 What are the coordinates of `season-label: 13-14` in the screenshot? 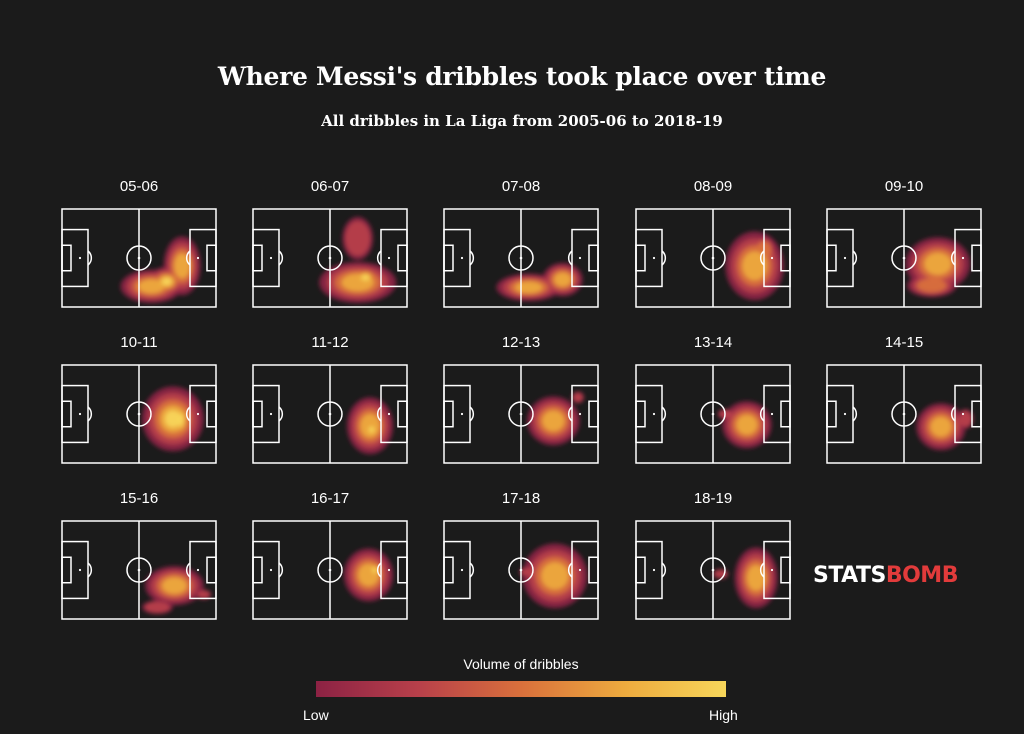 It's located at (713, 342).